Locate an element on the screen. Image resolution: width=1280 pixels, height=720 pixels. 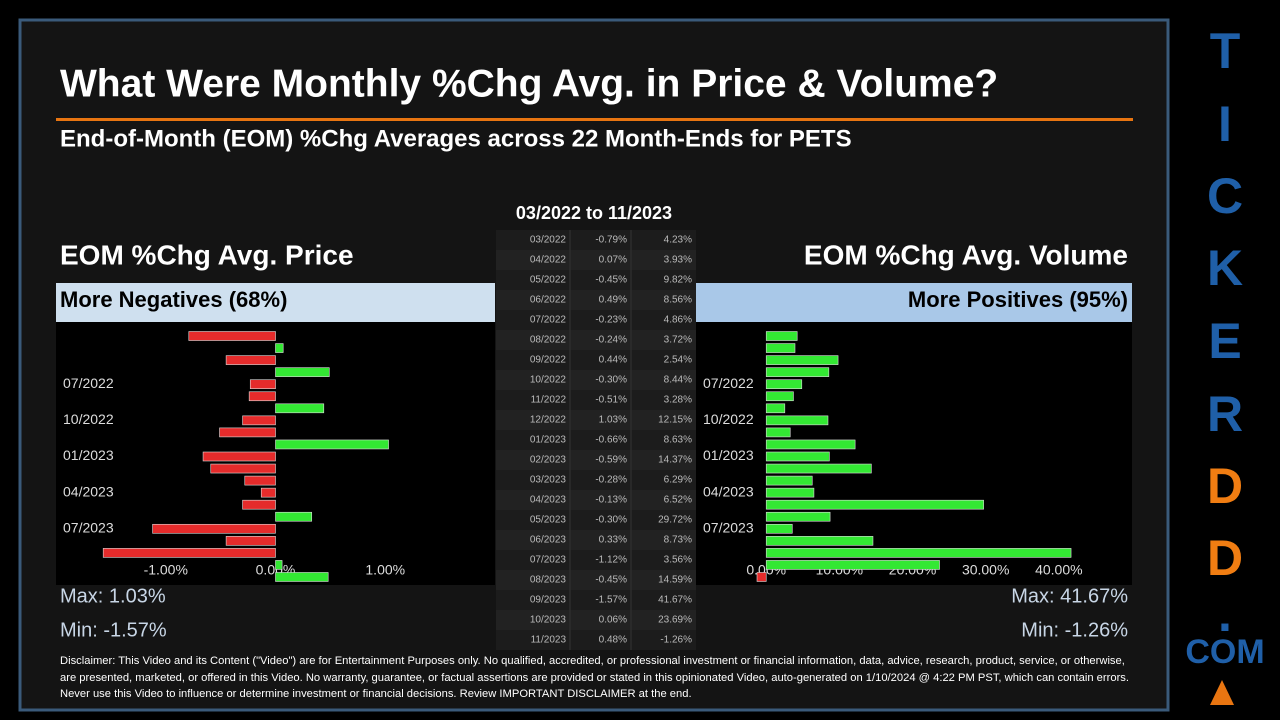
table-cell: 04/2023 is located at coordinates (548, 500).